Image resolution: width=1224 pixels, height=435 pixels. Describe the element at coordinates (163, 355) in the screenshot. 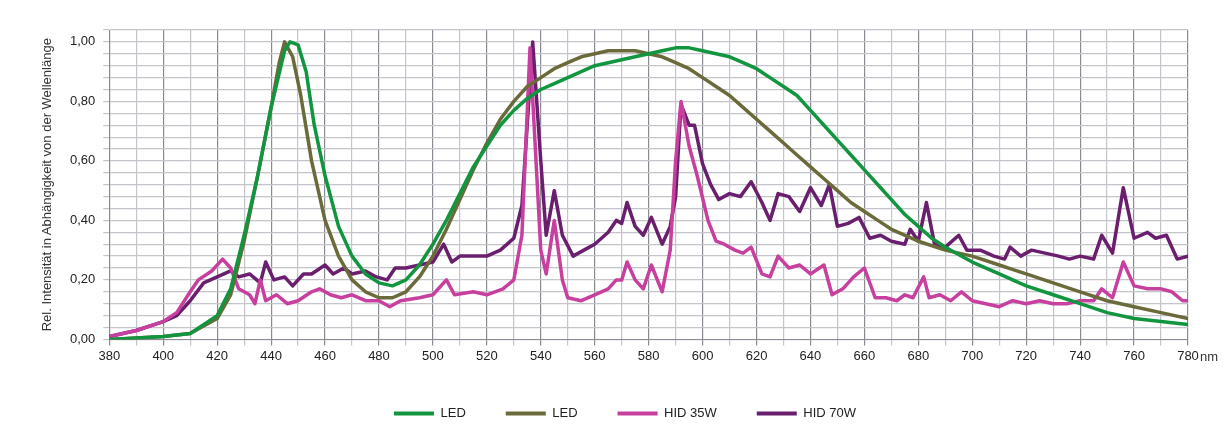

I see `x-tick-label: 400` at that location.